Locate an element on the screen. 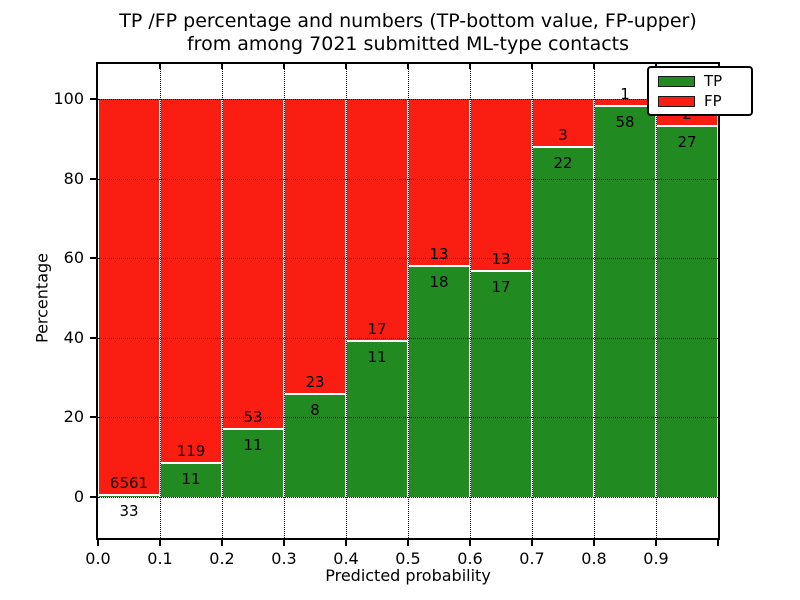 The width and height of the screenshot is (800, 600). fp-count-label: 17 is located at coordinates (377, 328).